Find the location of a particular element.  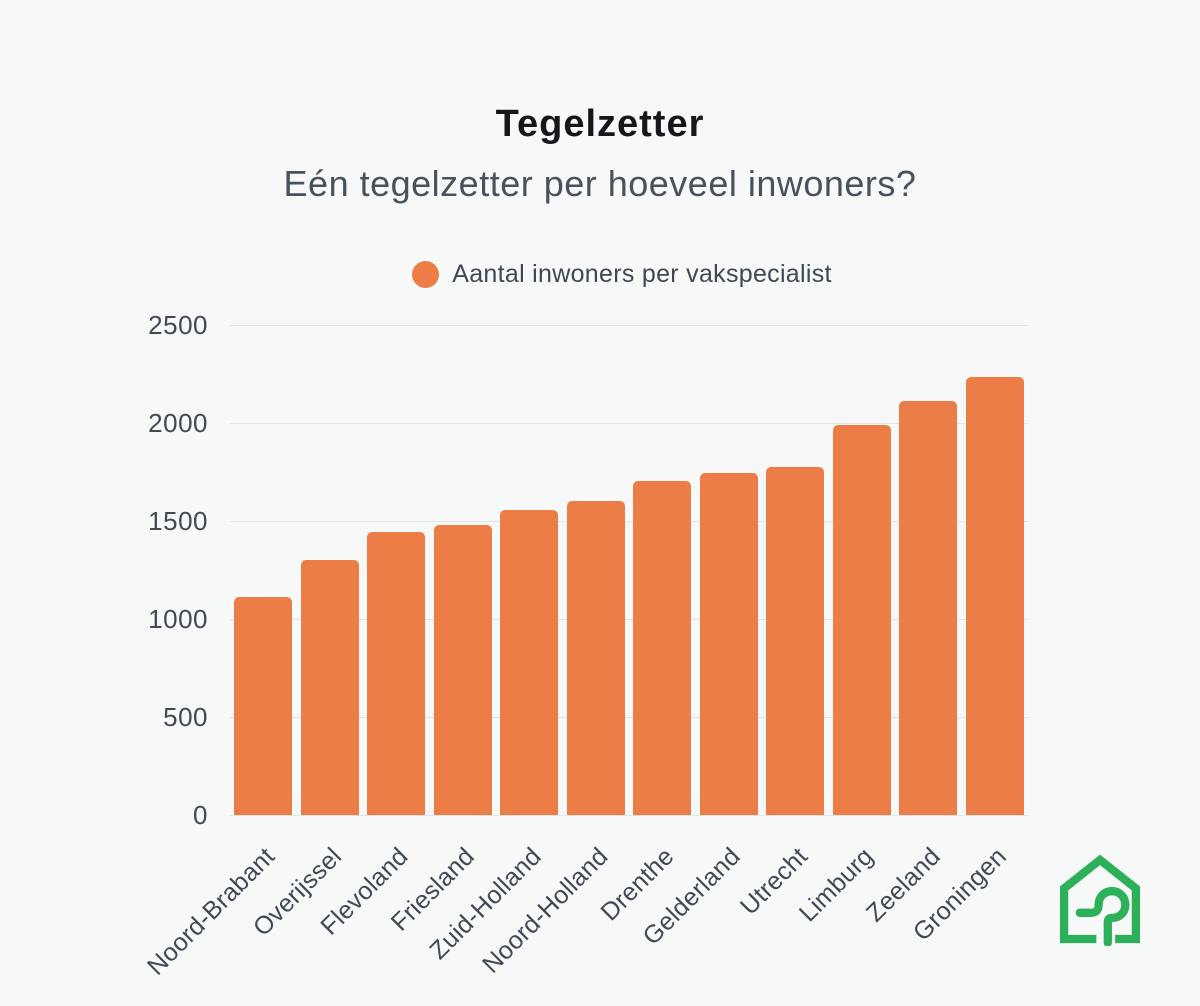

house-outline-icon is located at coordinates (1100, 899).